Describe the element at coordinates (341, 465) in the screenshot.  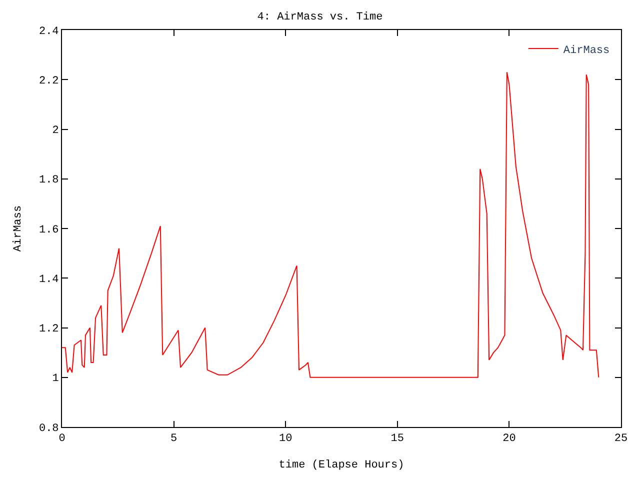
I see `x-axis-title: time (Elapse Hours)` at that location.